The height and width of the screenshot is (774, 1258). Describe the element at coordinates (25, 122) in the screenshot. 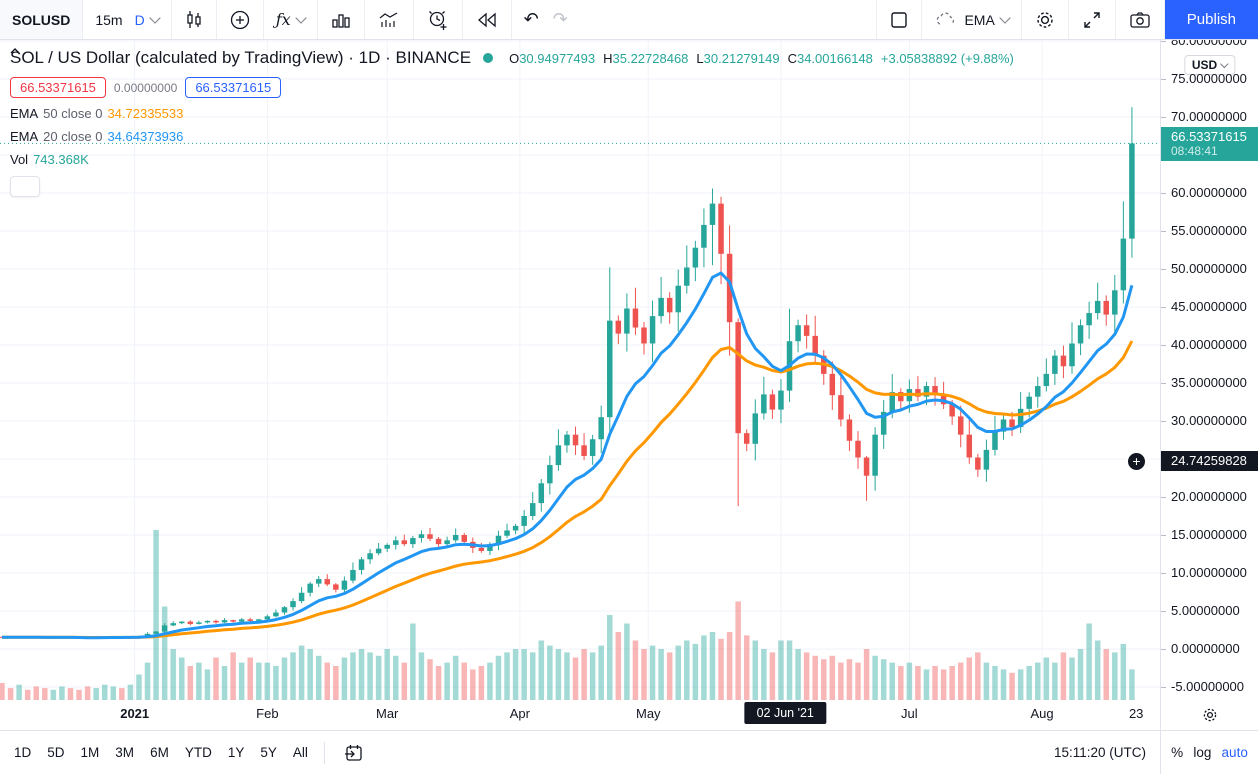

I see `legend-collapse-button` at that location.